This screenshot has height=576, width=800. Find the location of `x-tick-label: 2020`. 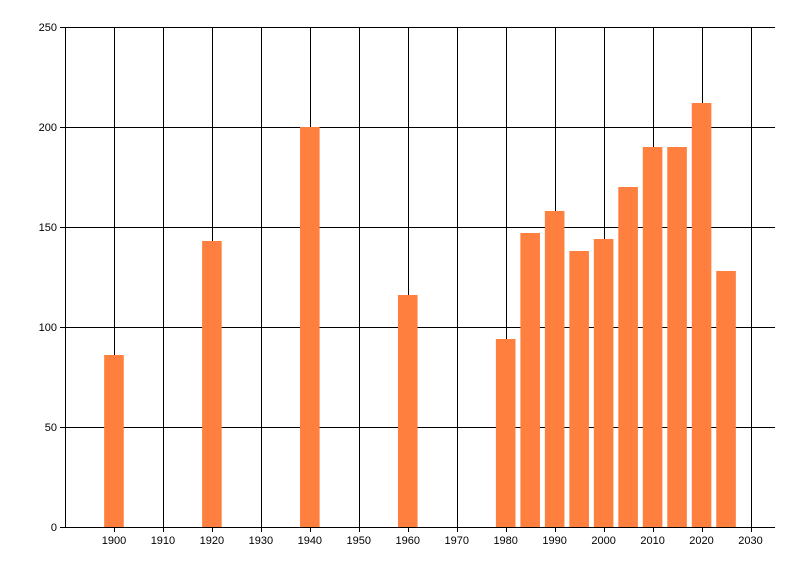

x-tick-label: 2020 is located at coordinates (701, 541).